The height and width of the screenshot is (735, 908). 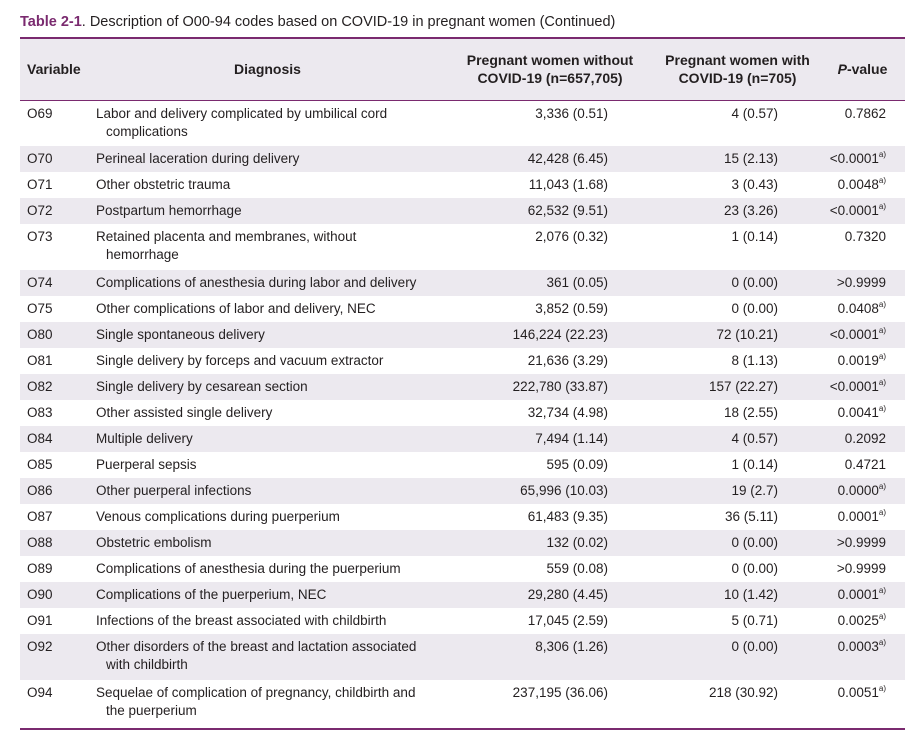 What do you see at coordinates (267, 387) in the screenshot?
I see `cell-diagnosis: Single delivery by cesarean section` at bounding box center [267, 387].